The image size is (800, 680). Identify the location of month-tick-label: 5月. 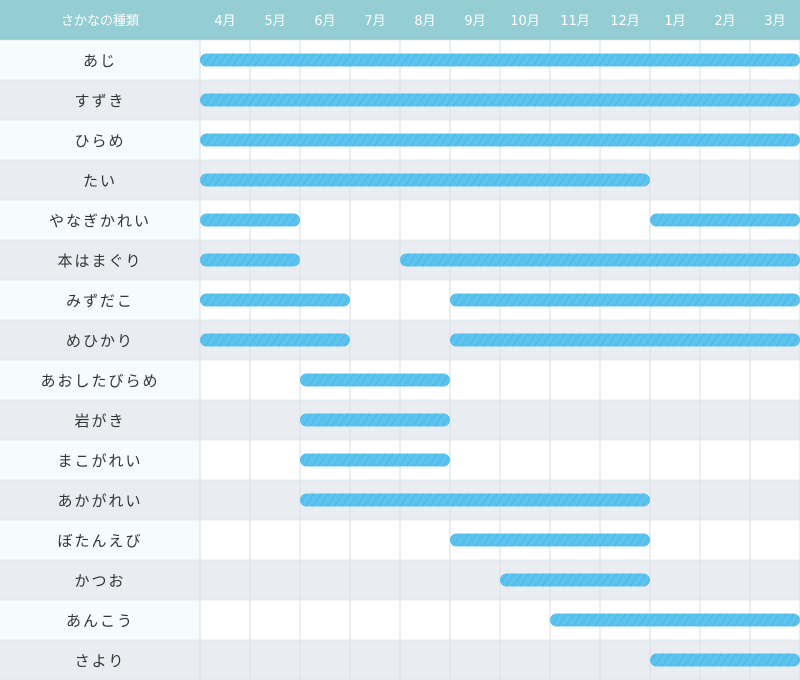
(274, 21).